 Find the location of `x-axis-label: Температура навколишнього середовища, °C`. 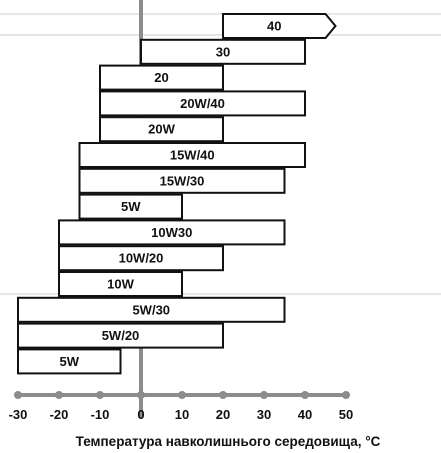

x-axis-label: Температура навколишнього середовища, °C is located at coordinates (228, 441).